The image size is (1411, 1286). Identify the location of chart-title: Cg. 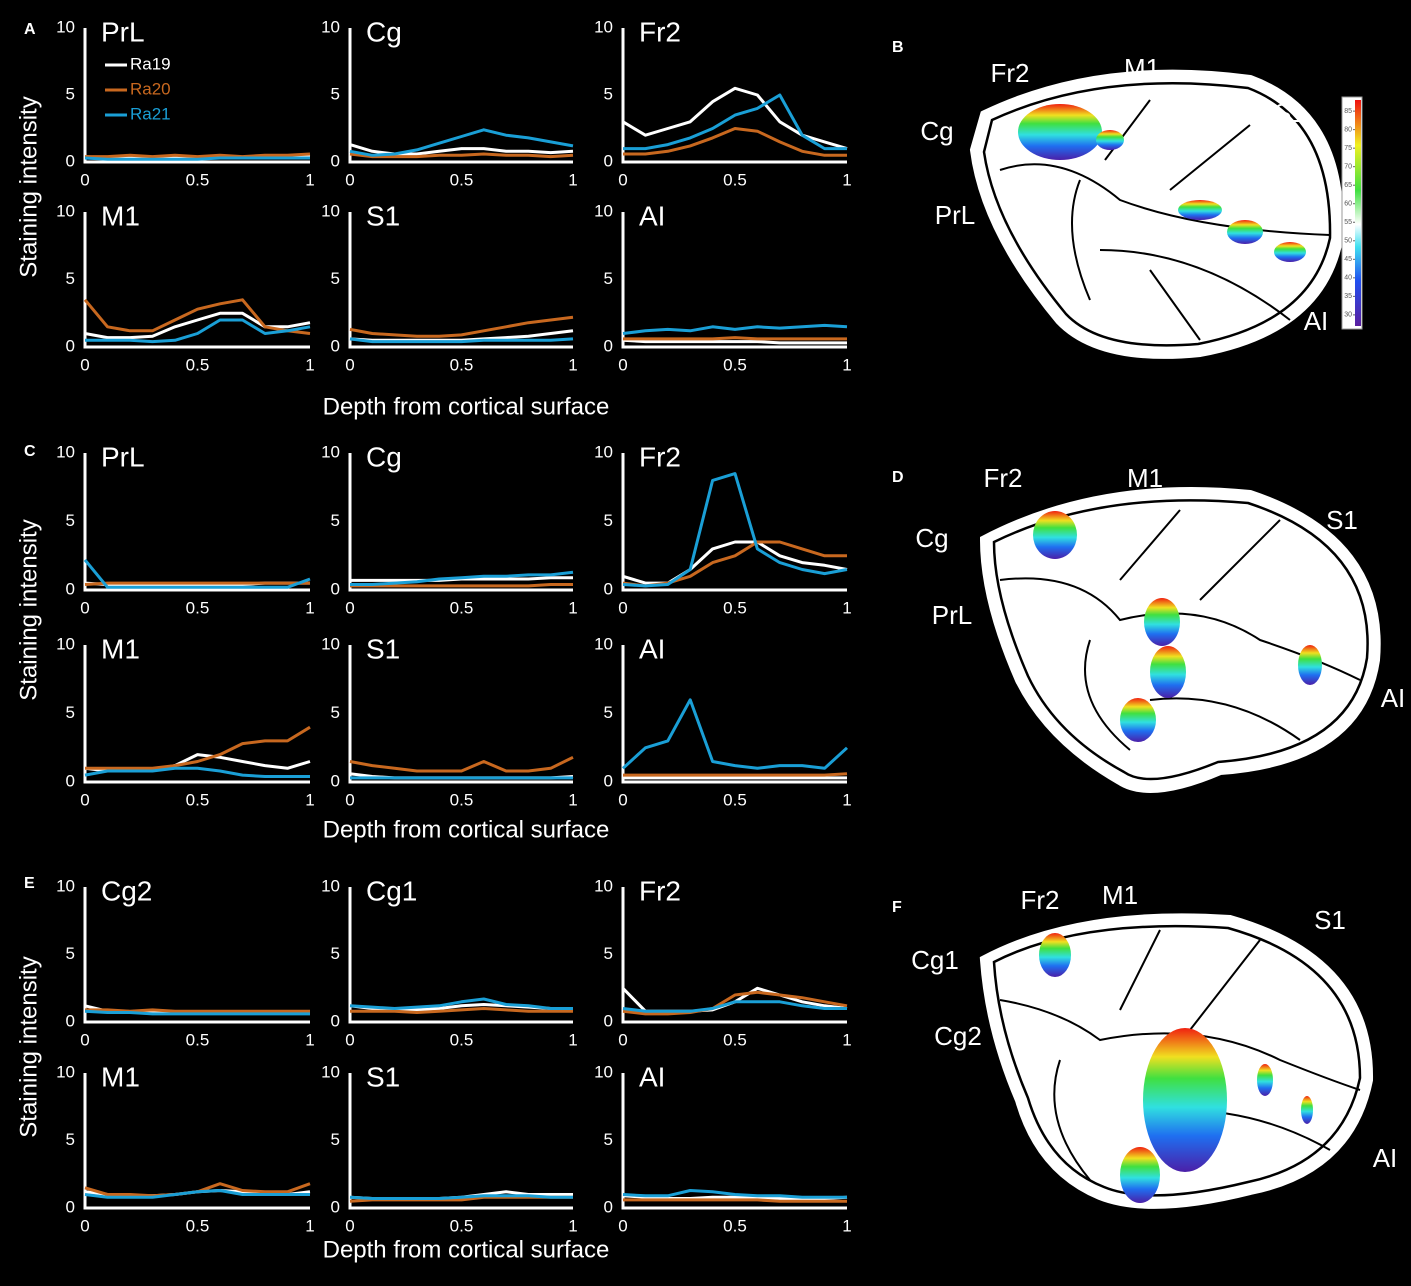
(384, 31).